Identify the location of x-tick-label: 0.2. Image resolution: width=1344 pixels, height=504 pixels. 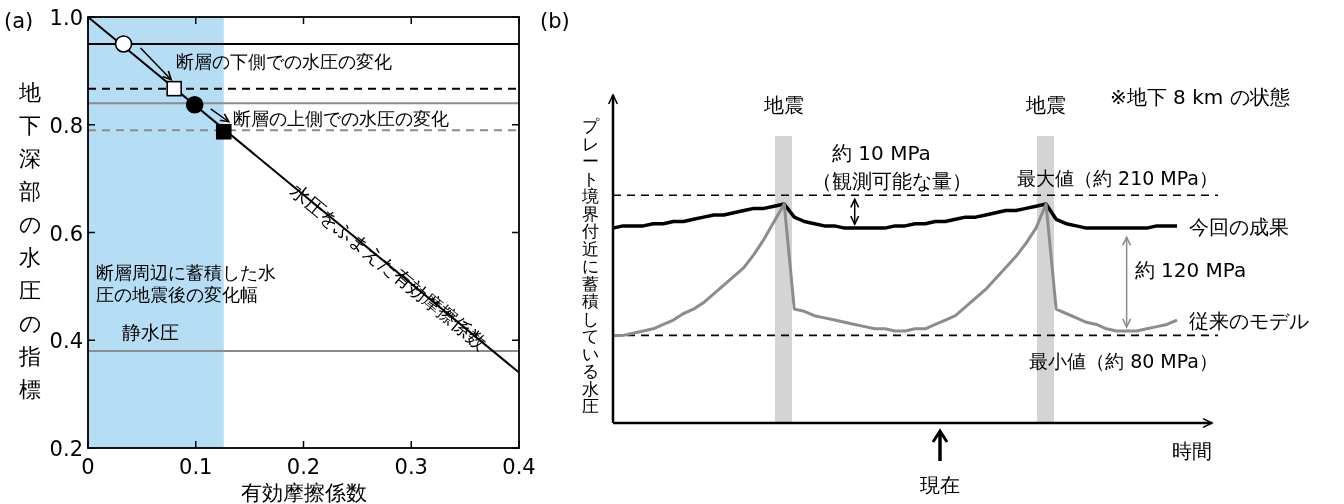
(303, 467).